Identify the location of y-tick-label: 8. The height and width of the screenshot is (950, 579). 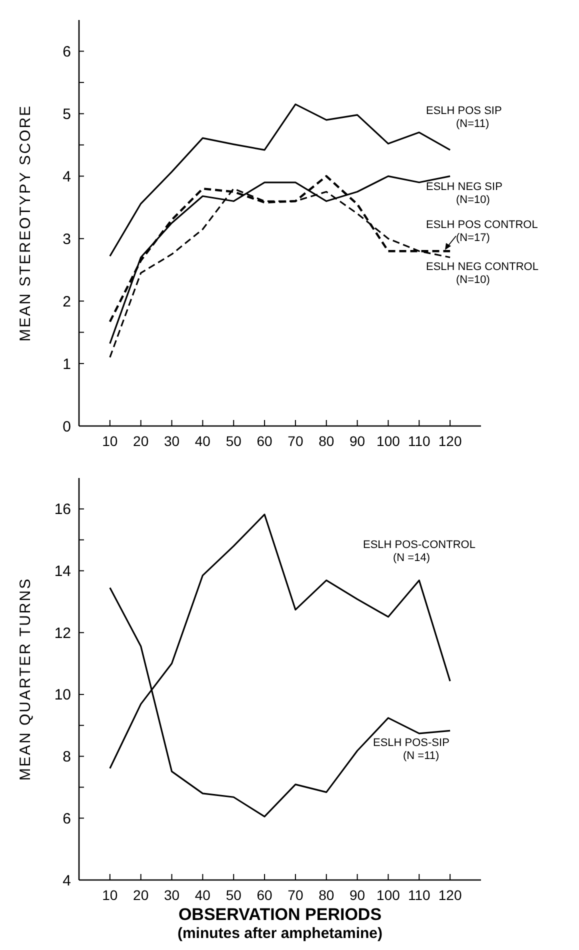
(66, 757).